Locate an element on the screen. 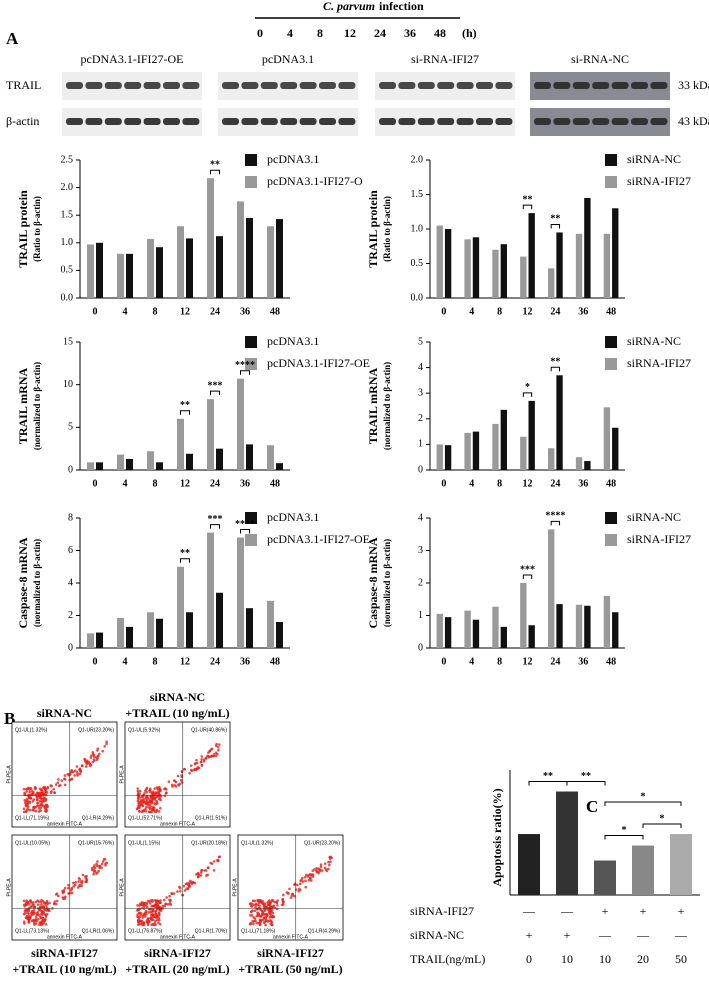 The height and width of the screenshot is (992, 709). x-tick-label: 24 is located at coordinates (215, 483).